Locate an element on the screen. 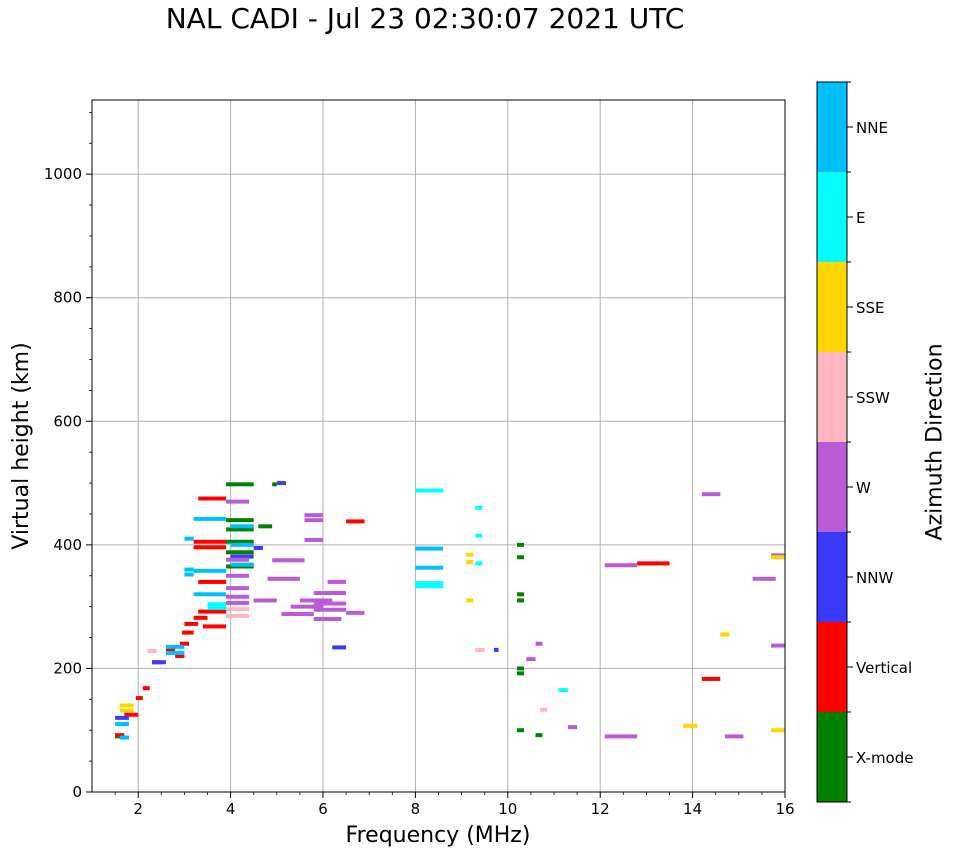  colorbar-tick-label: NNE is located at coordinates (872, 128).